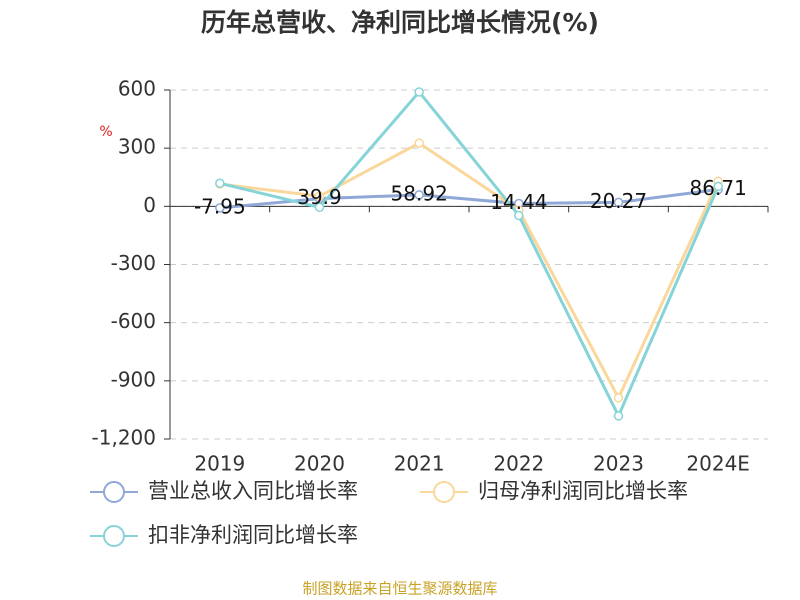 This screenshot has width=800, height=600. What do you see at coordinates (400, 22) in the screenshot?
I see `chart-title: 历年总营收、净利同比增长情况(%)` at bounding box center [400, 22].